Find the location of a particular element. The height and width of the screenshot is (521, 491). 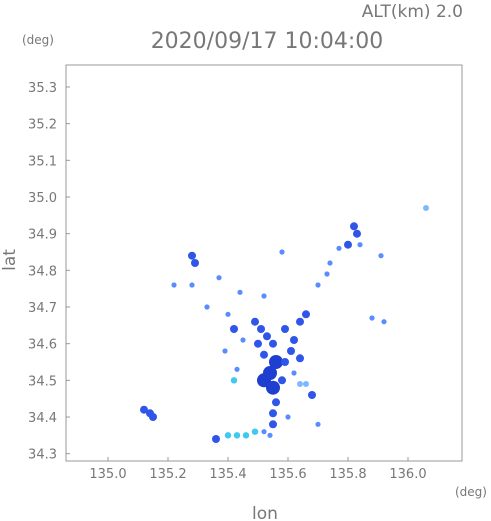

x-axis-ticks: 135.0 135.2 135.4 135.6 135.8 136.0 is located at coordinates (258, 469).